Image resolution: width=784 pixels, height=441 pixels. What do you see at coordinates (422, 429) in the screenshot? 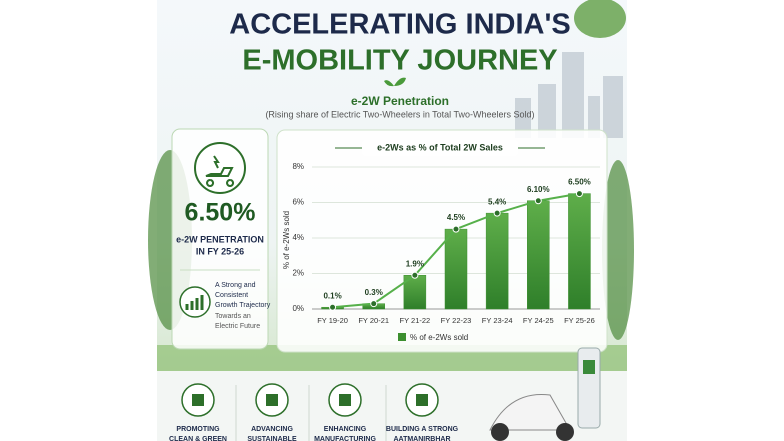
I see `footer-label: BUILDING A STRONG` at bounding box center [422, 429].